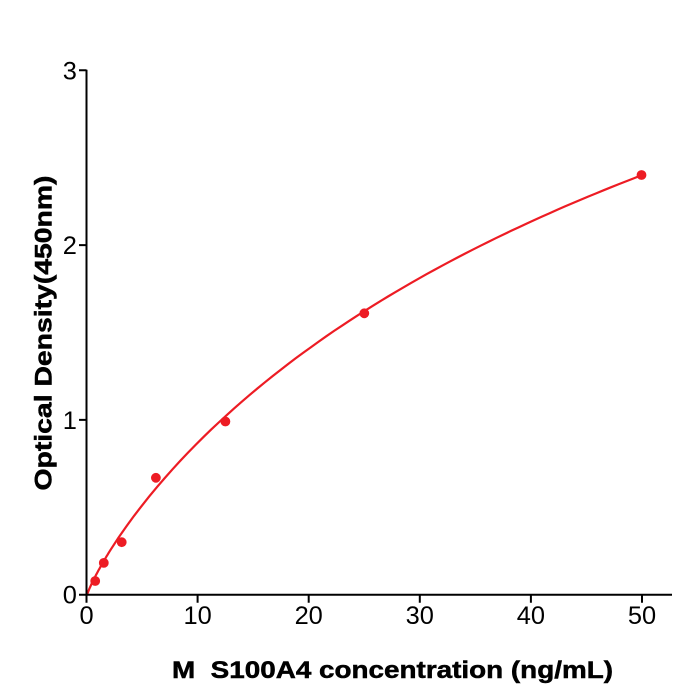 This screenshot has width=700, height=700. Describe the element at coordinates (531, 616) in the screenshot. I see `svg-text: 40` at that location.